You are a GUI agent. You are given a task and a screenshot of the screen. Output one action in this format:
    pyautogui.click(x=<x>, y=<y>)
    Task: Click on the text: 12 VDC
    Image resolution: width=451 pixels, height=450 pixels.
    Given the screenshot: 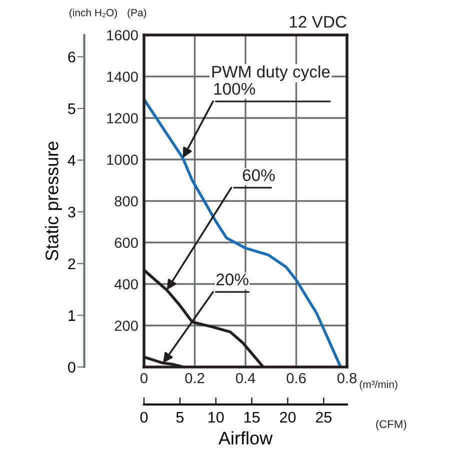 What is the action you would take?
    pyautogui.click(x=318, y=22)
    